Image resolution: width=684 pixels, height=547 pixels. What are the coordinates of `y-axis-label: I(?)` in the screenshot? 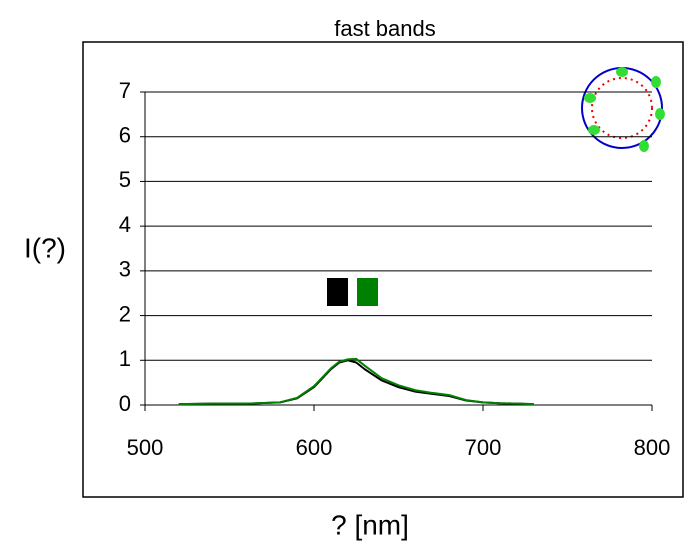 It's located at (45, 247).